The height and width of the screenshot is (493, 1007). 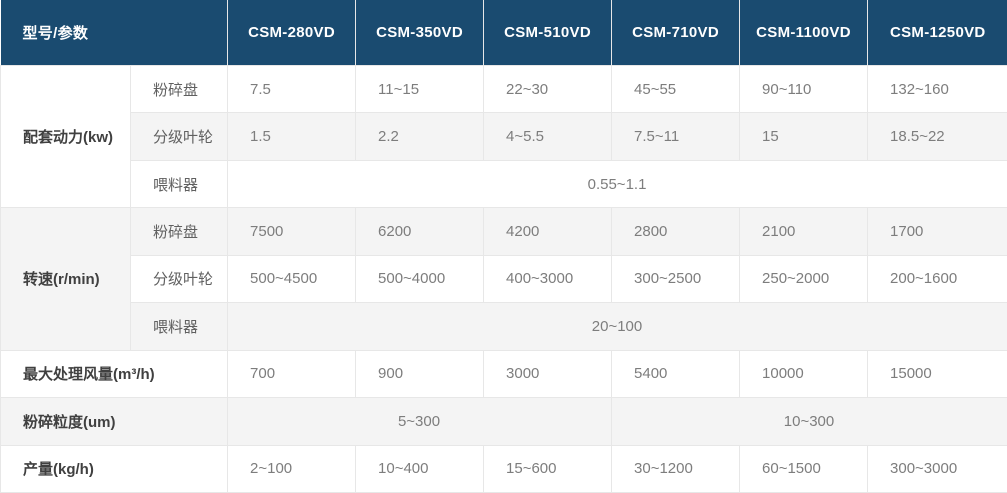 I want to click on row-label-output: 产量(kg/h), so click(x=114, y=468).